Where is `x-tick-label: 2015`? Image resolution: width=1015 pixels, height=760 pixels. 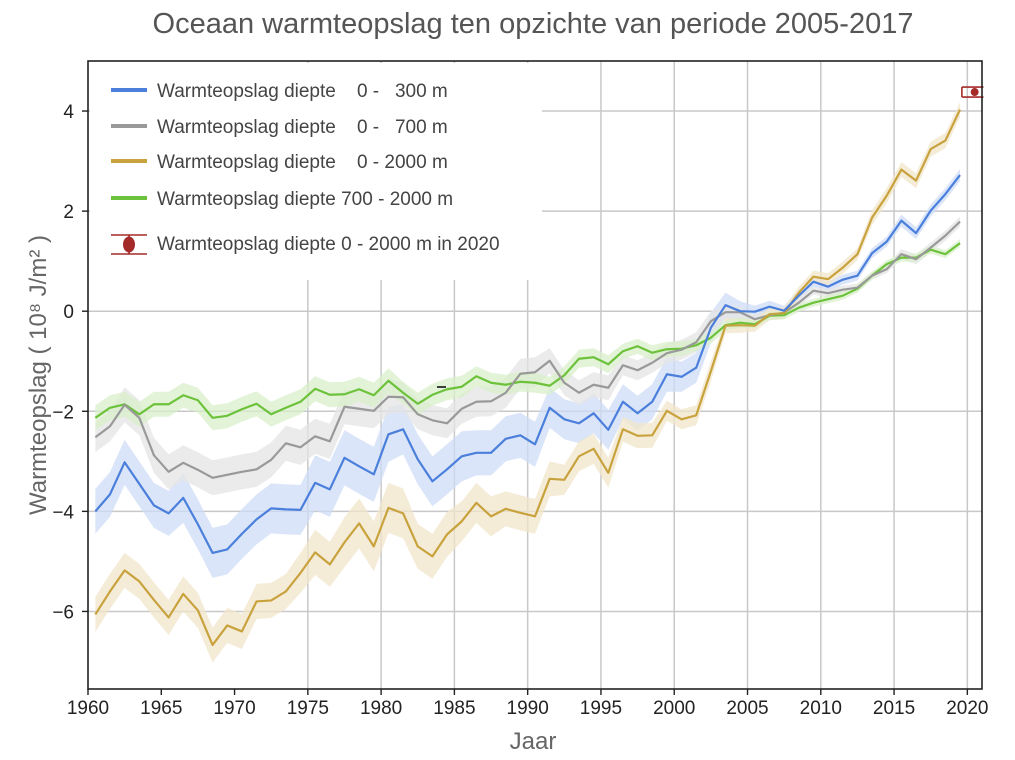 x-tick-label: 2015 is located at coordinates (894, 708).